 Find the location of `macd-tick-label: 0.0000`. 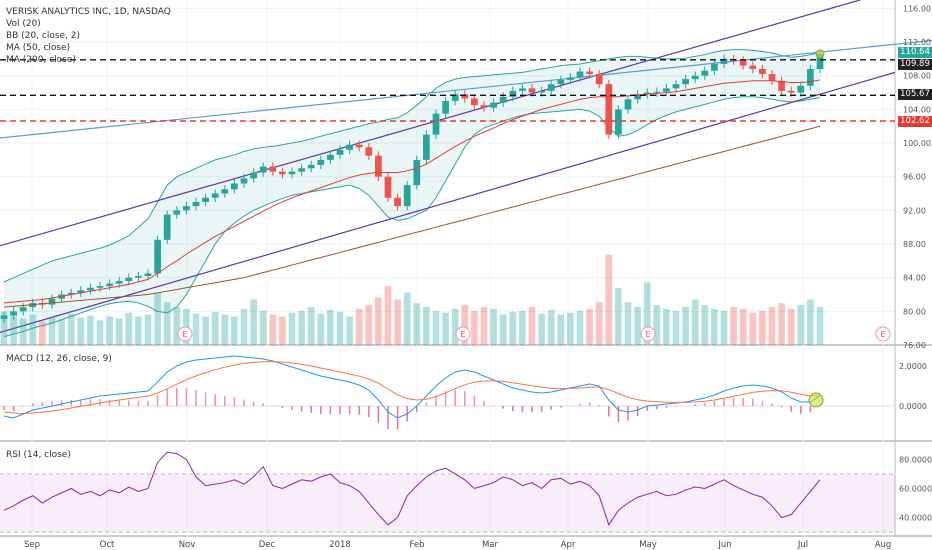

macd-tick-label: 0.0000 is located at coordinates (913, 406).